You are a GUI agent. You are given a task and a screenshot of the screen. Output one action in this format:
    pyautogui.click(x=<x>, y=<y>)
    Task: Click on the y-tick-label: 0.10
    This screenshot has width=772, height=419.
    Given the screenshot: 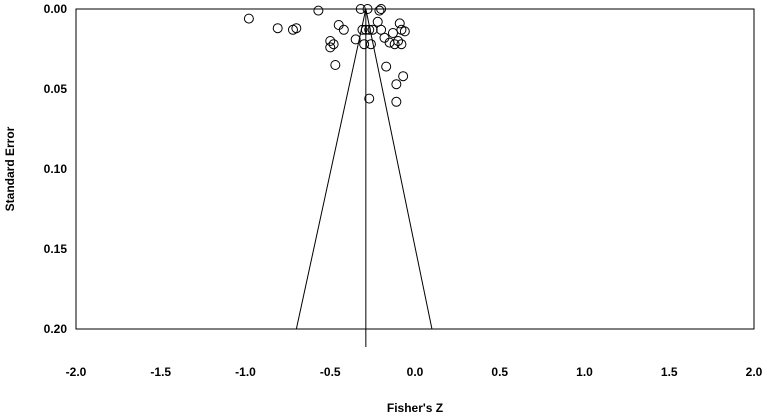 What is the action you would take?
    pyautogui.click(x=56, y=169)
    